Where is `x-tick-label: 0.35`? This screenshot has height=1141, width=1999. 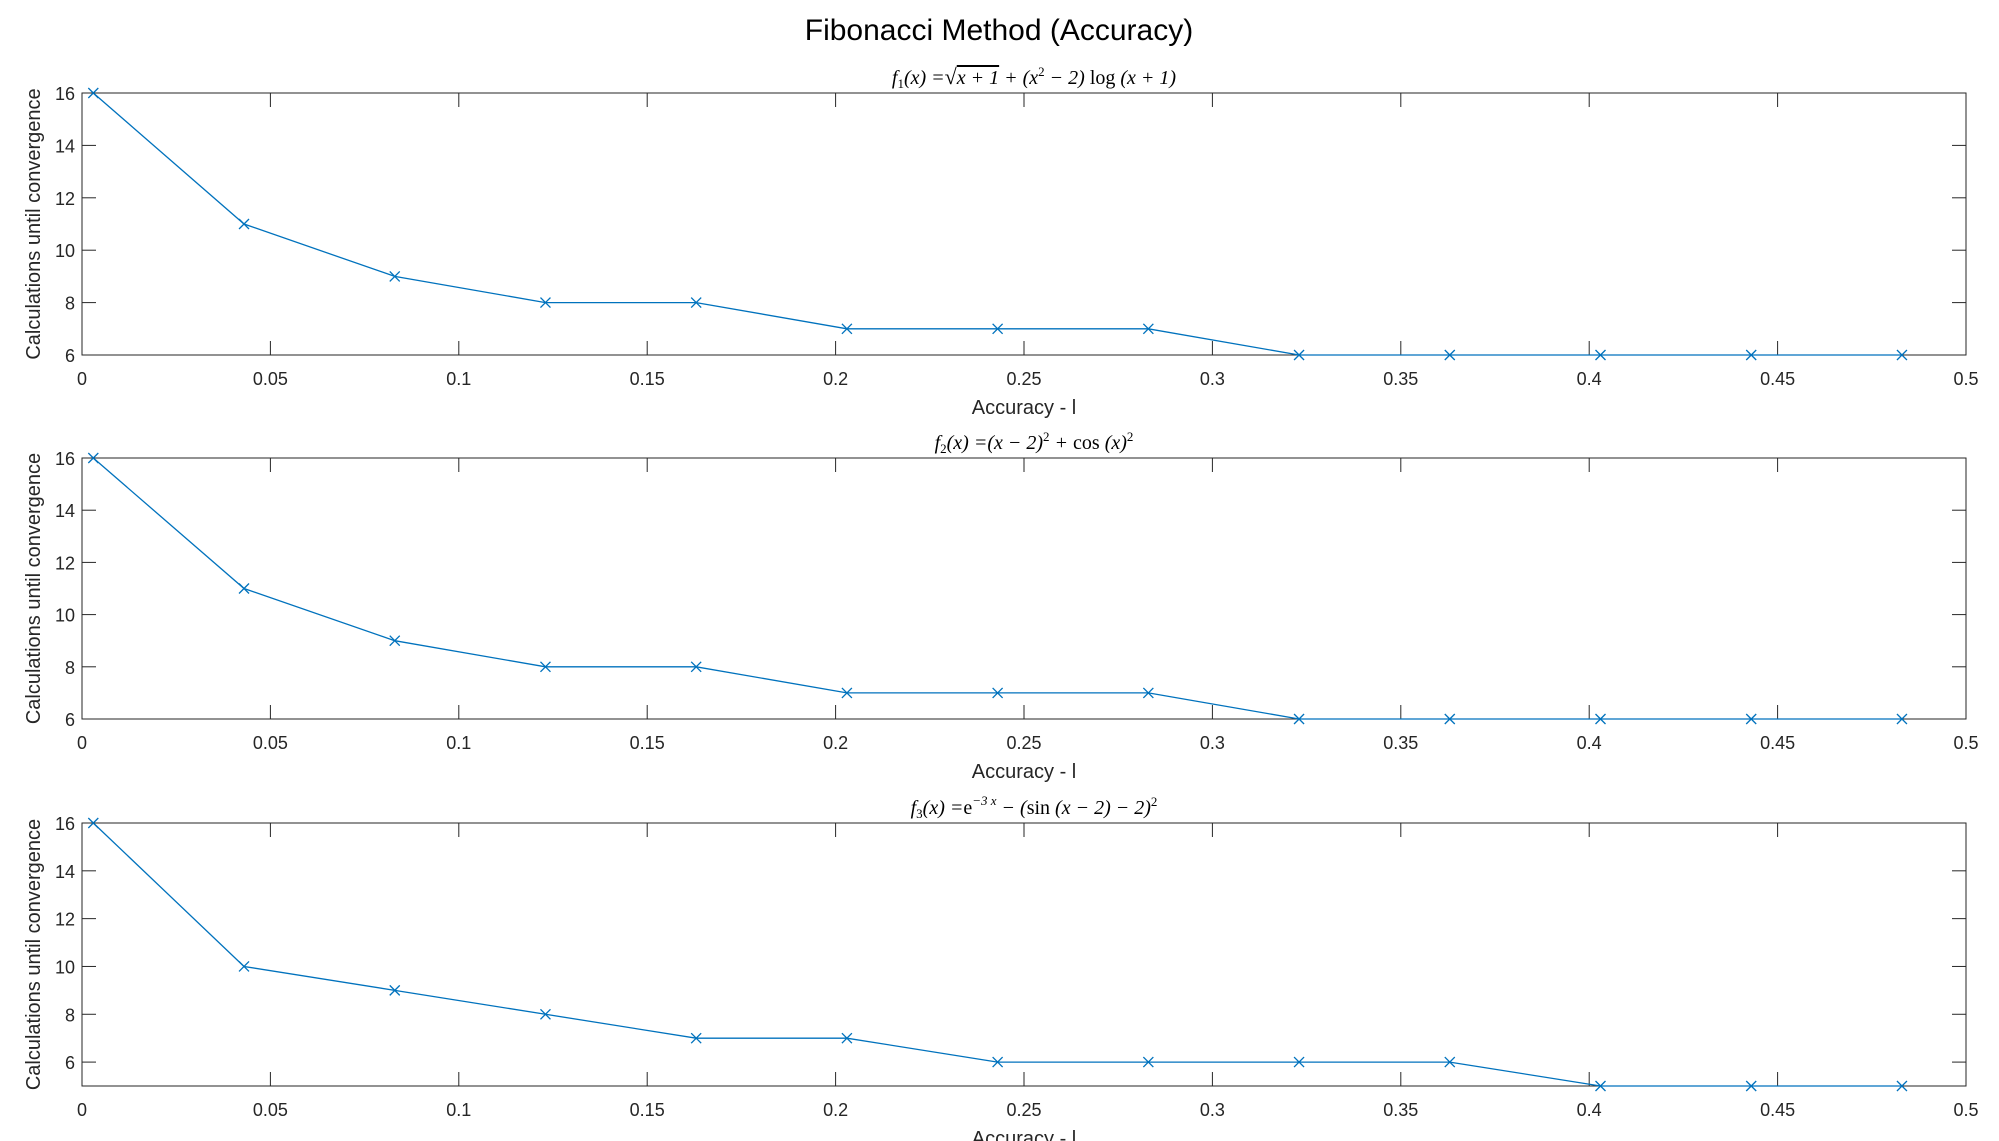
x-tick-label: 0.35 is located at coordinates (1400, 379).